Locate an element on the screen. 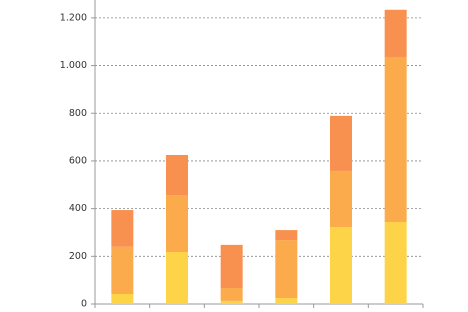 The width and height of the screenshot is (468, 312). y-tick-label: 800 is located at coordinates (78, 113).